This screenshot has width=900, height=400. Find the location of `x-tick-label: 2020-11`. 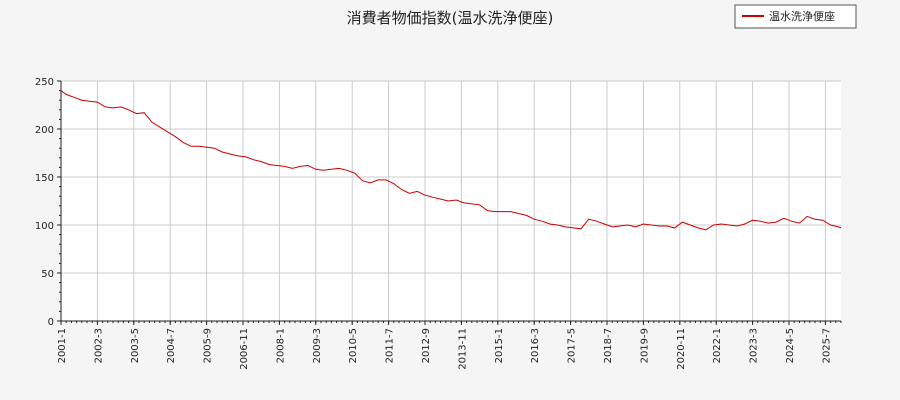

x-tick-label: 2020-11 is located at coordinates (681, 349).